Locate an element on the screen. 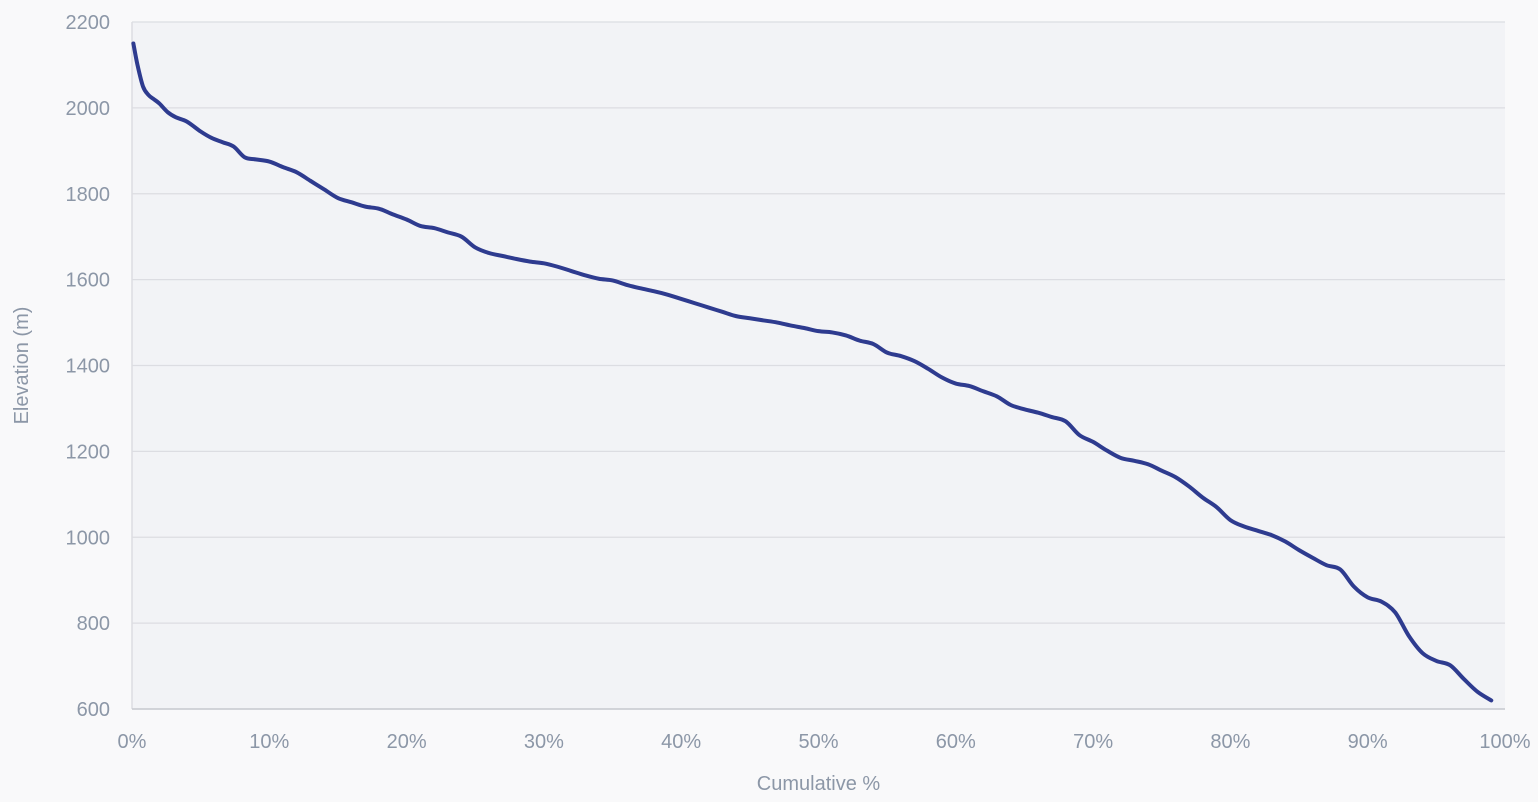 The image size is (1538, 802). y-axis-title: Elevation (m) is located at coordinates (22, 366).